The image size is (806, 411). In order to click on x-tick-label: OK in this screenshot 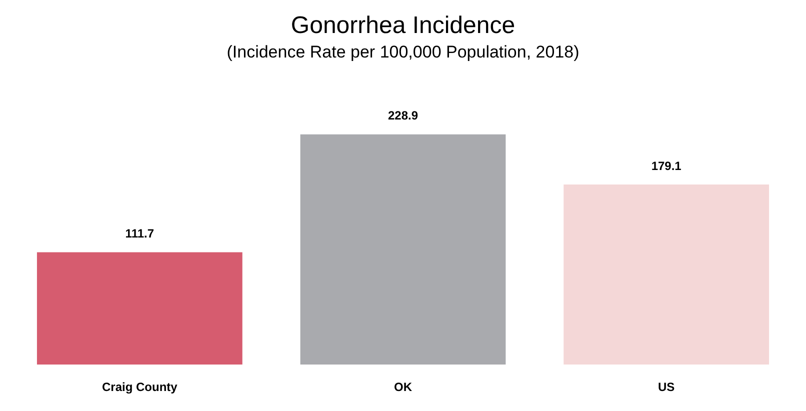, I will do `click(403, 387)`.